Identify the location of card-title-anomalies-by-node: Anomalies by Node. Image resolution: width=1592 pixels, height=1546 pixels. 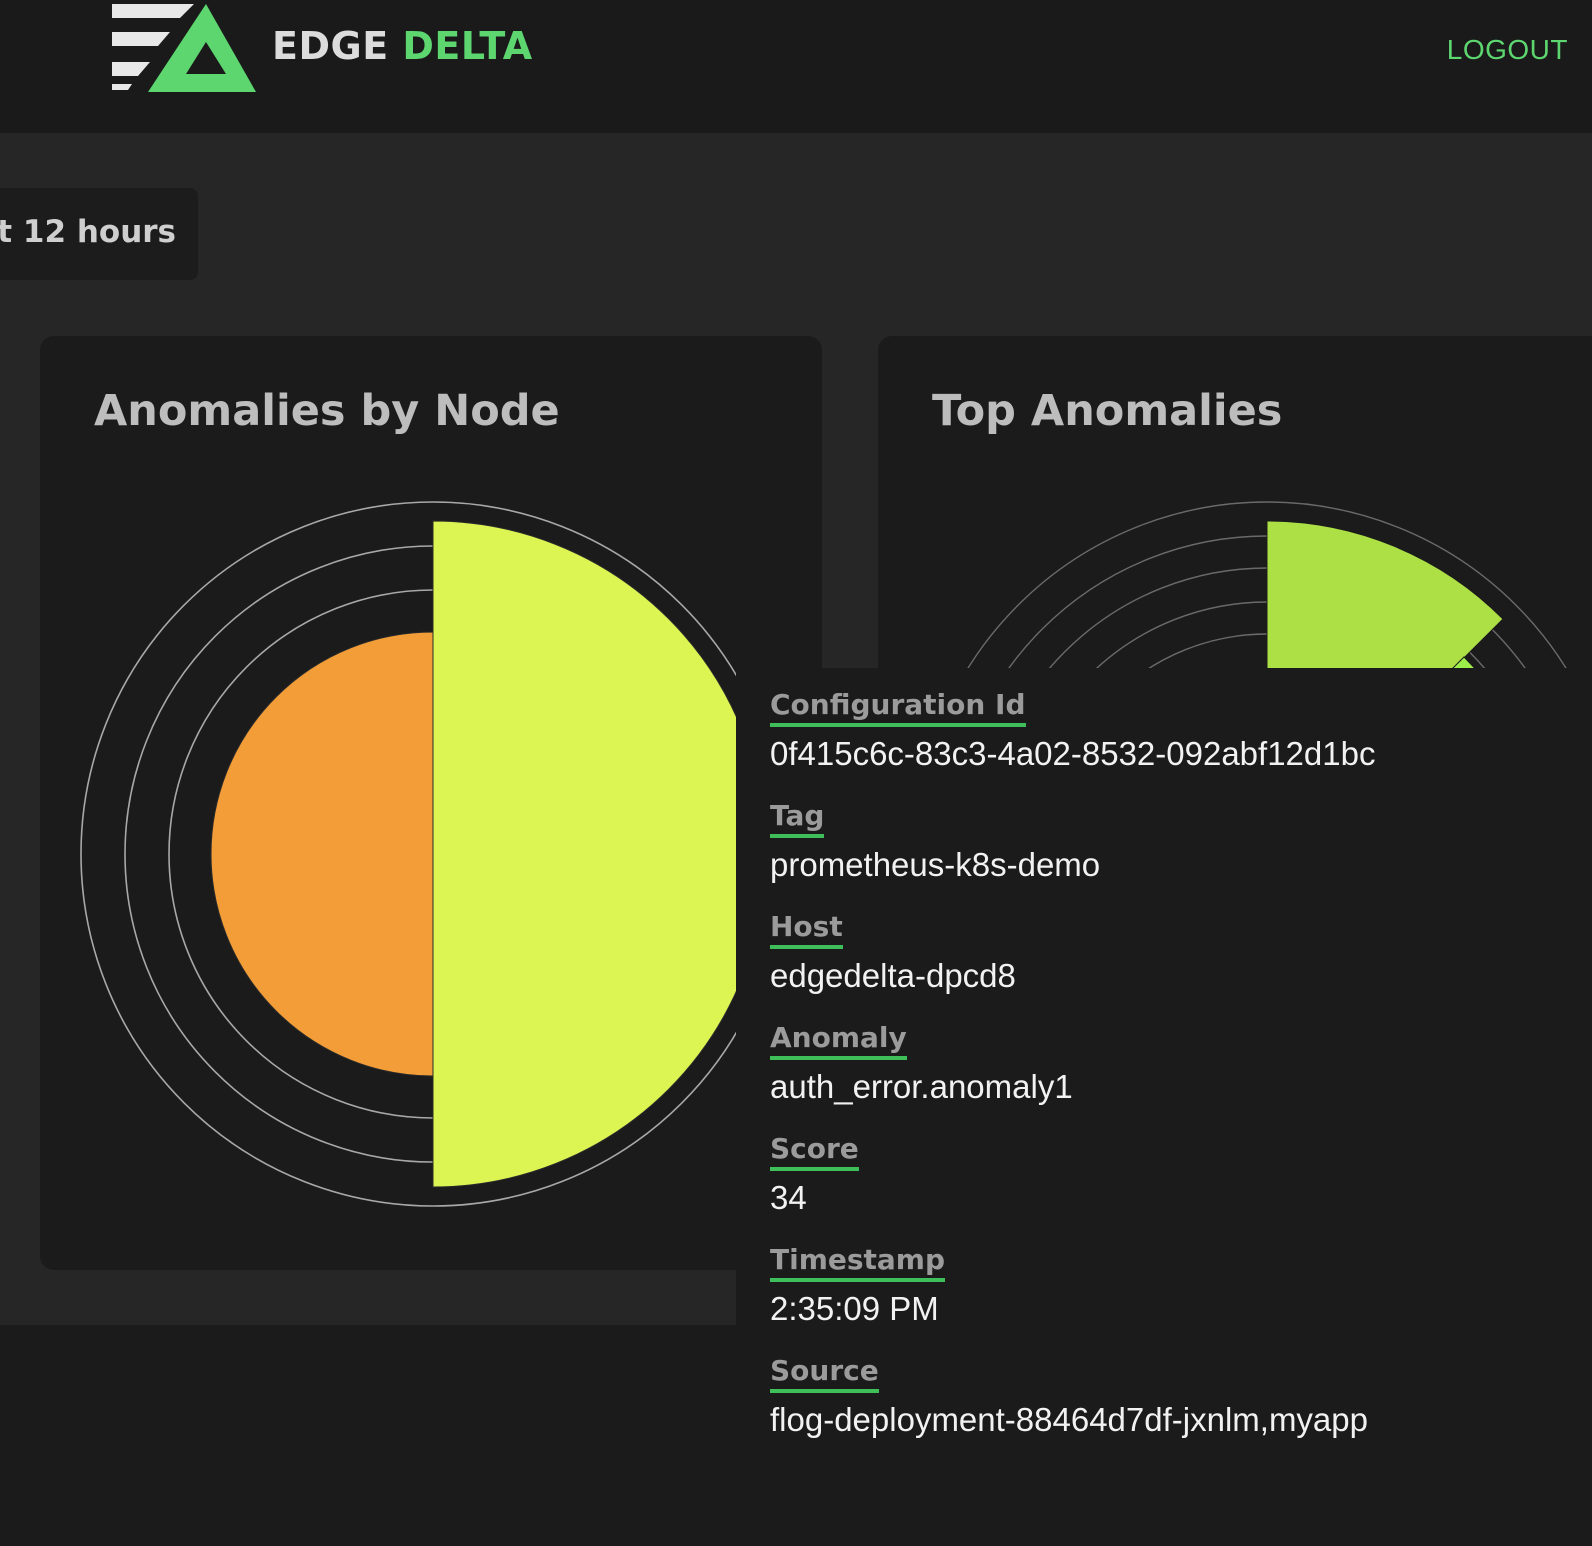
(327, 411).